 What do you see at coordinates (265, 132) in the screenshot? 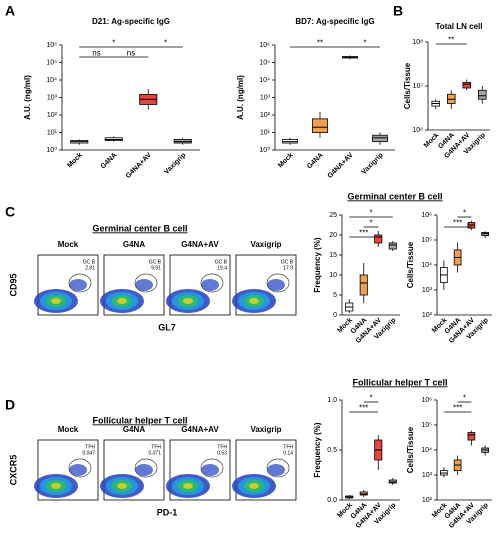
I see `y-tick-label: 10¹` at bounding box center [265, 132].